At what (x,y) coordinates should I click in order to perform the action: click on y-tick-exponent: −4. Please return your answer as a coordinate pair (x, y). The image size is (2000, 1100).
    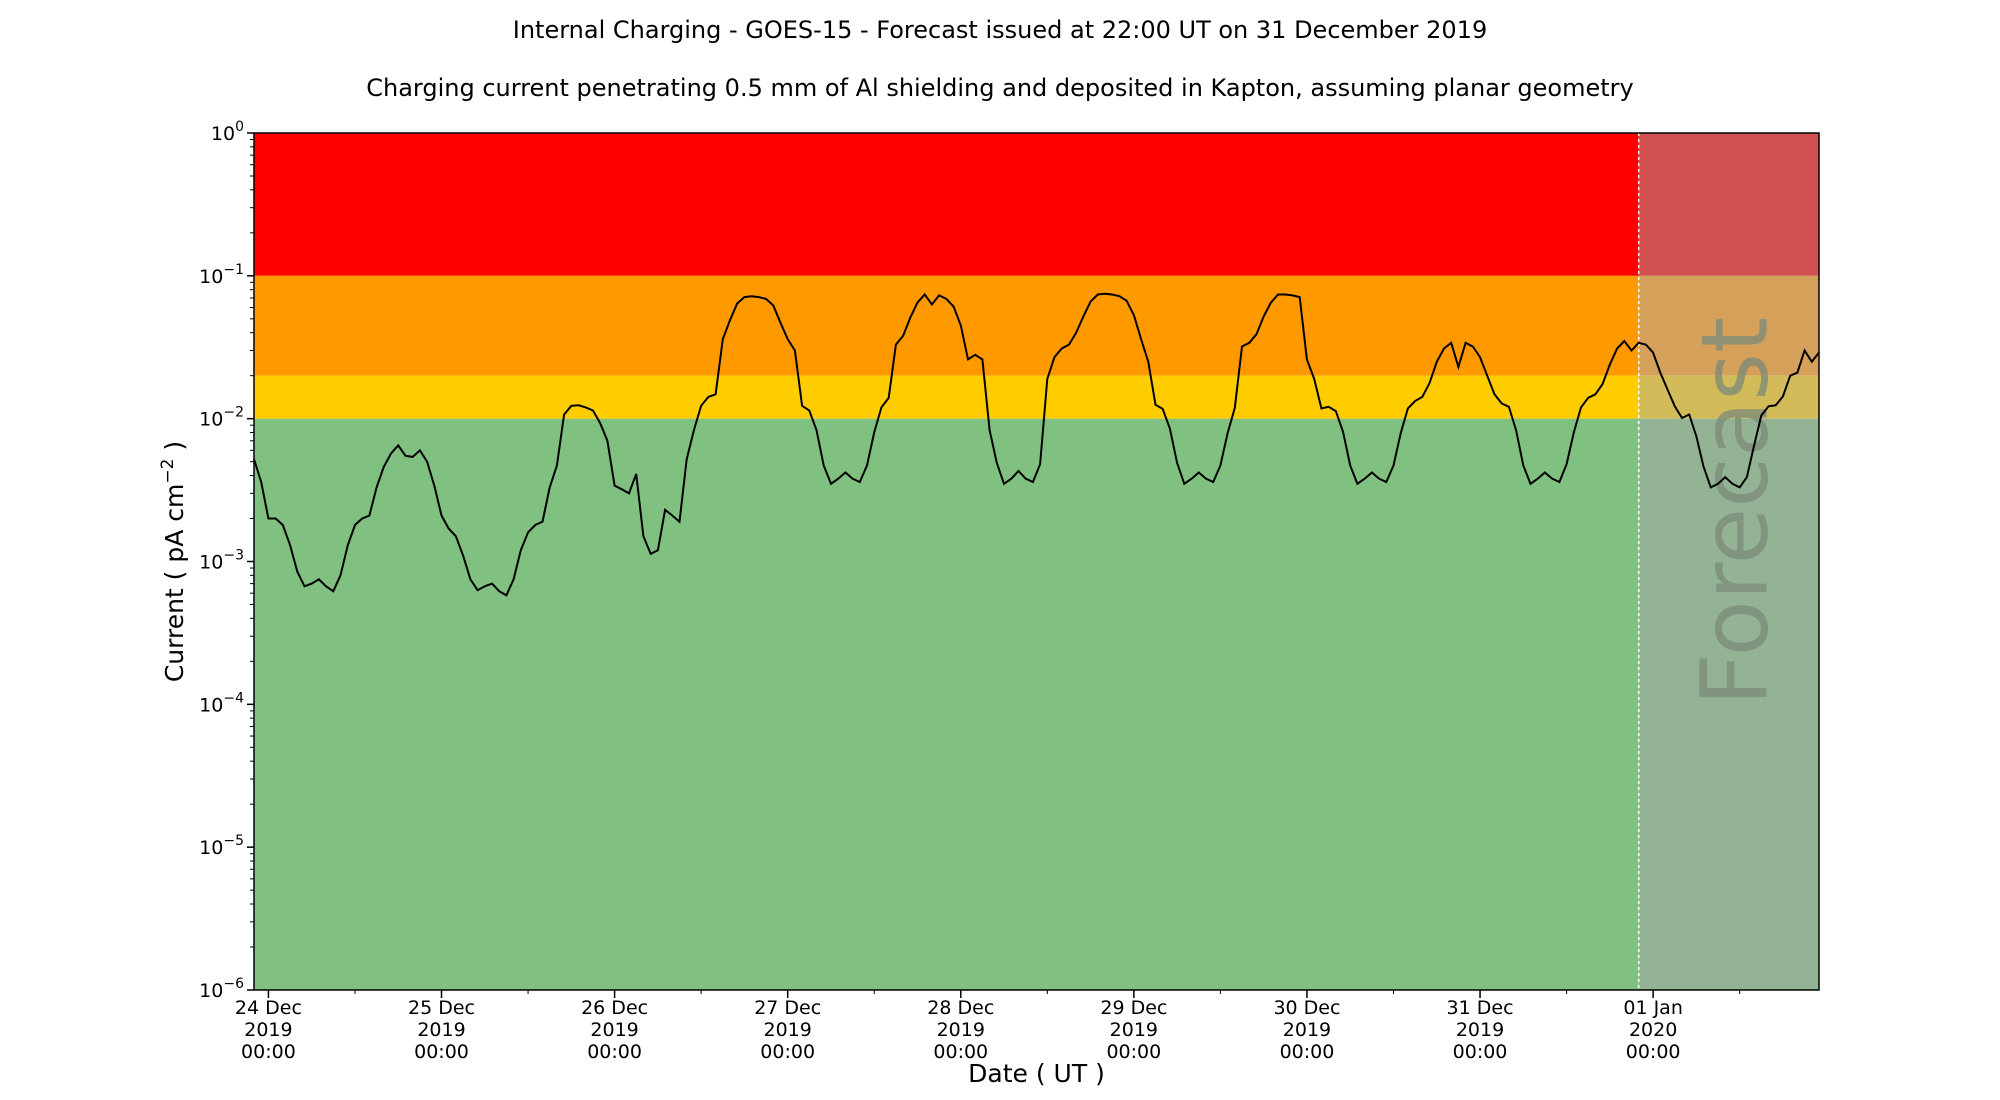
    Looking at the image, I should click on (233, 698).